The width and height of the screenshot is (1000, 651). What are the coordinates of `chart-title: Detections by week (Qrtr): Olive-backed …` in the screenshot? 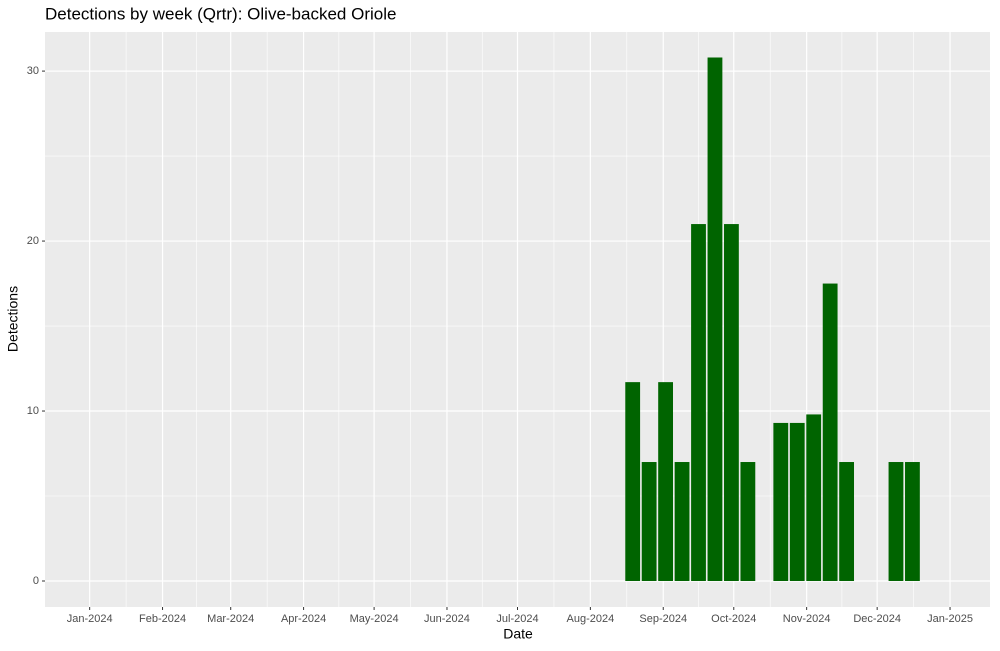 It's located at (220, 13).